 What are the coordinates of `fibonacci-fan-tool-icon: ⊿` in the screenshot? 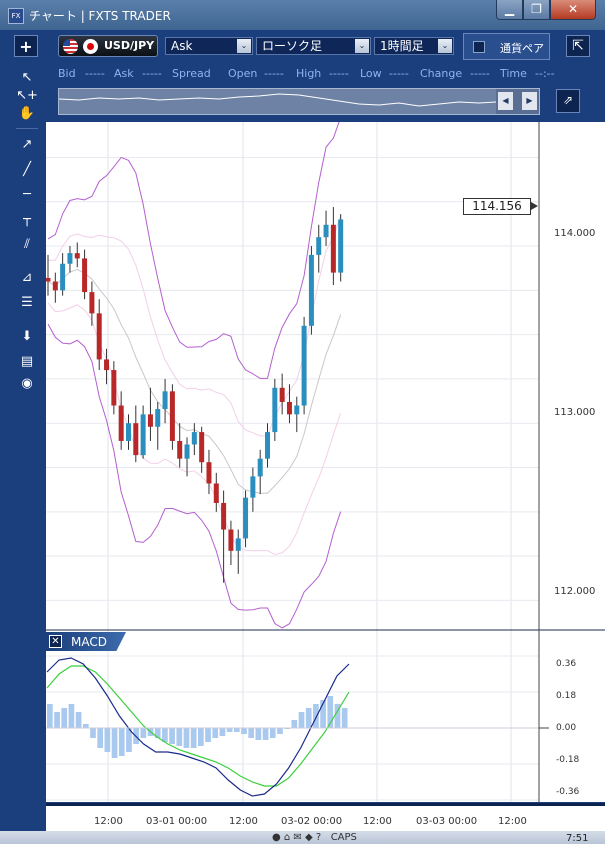 It's located at (27, 277).